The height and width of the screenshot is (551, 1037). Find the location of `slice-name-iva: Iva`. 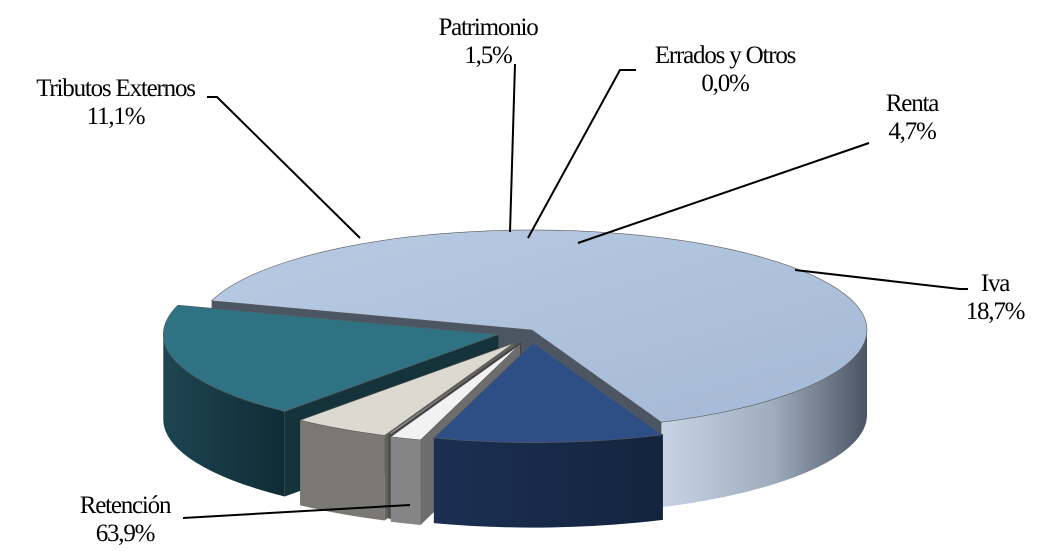

slice-name-iva: Iva is located at coordinates (995, 283).